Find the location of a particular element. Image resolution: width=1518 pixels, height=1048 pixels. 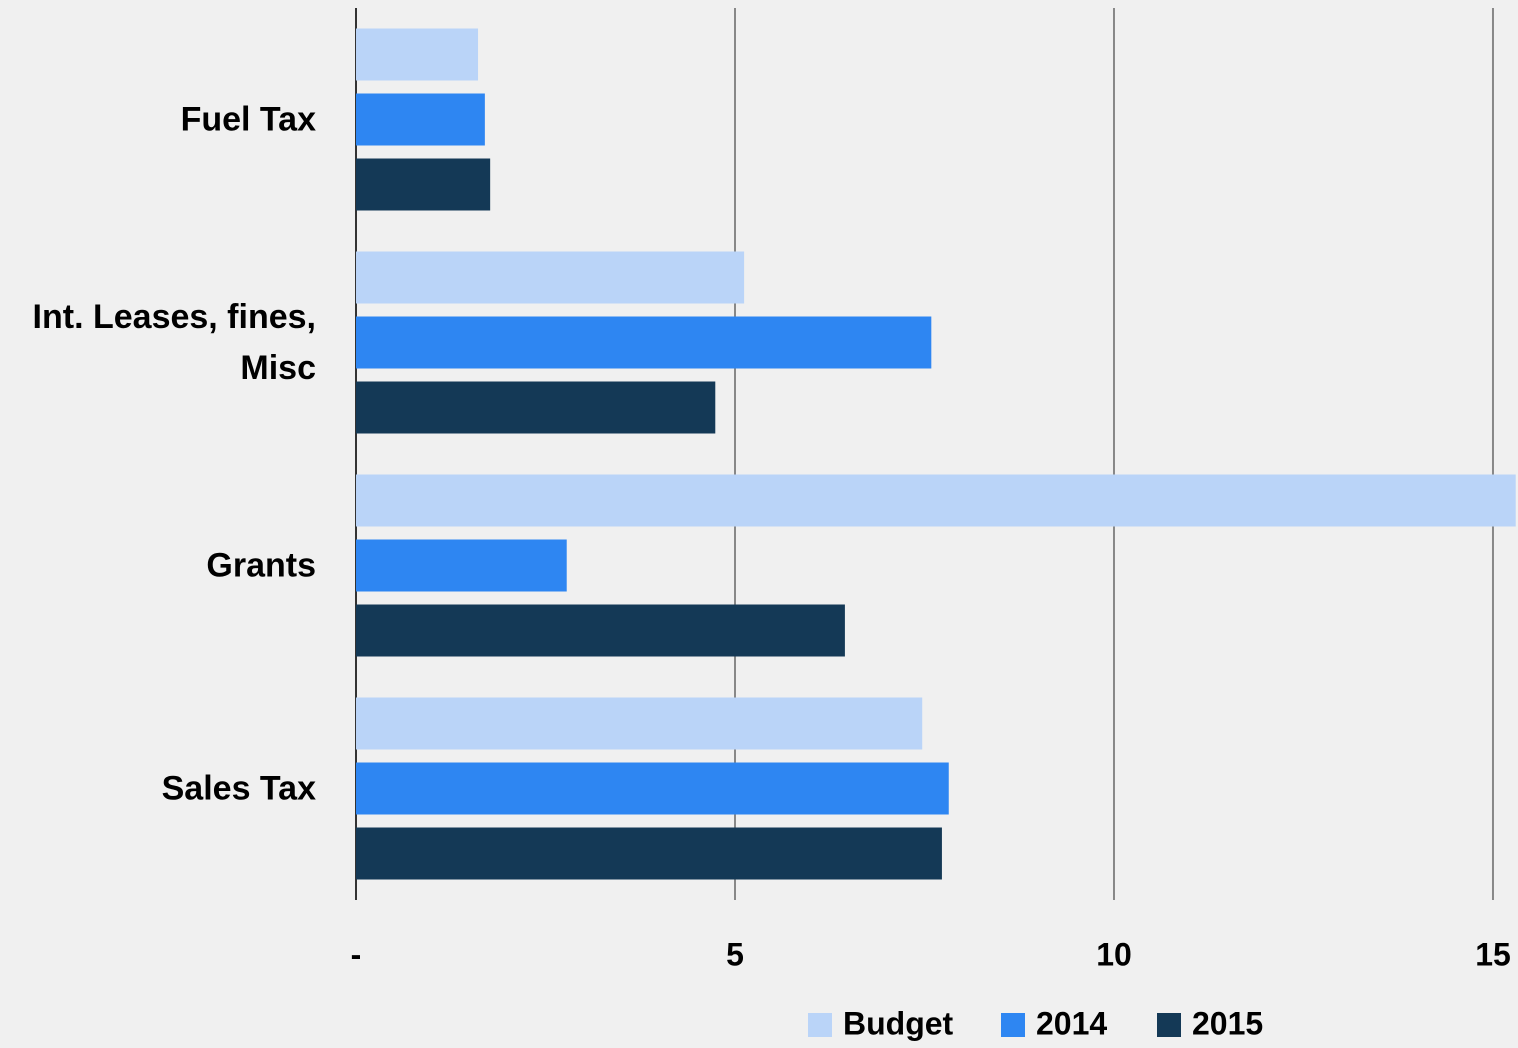

y-tick-label: Int. Leases, fines, Misc is located at coordinates (158, 343).